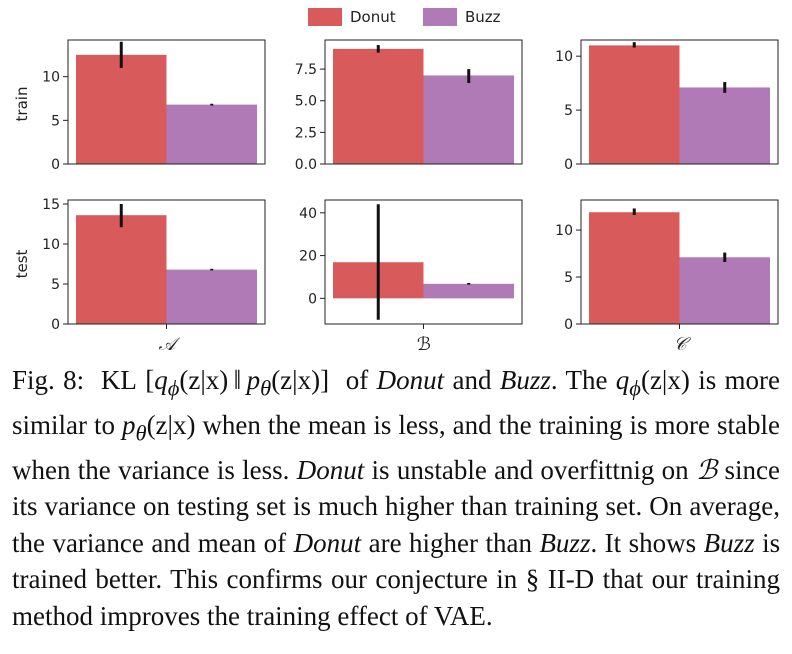 The width and height of the screenshot is (792, 654). Describe the element at coordinates (665, 380) in the screenshot. I see `q-args-2: (z|x)` at that location.